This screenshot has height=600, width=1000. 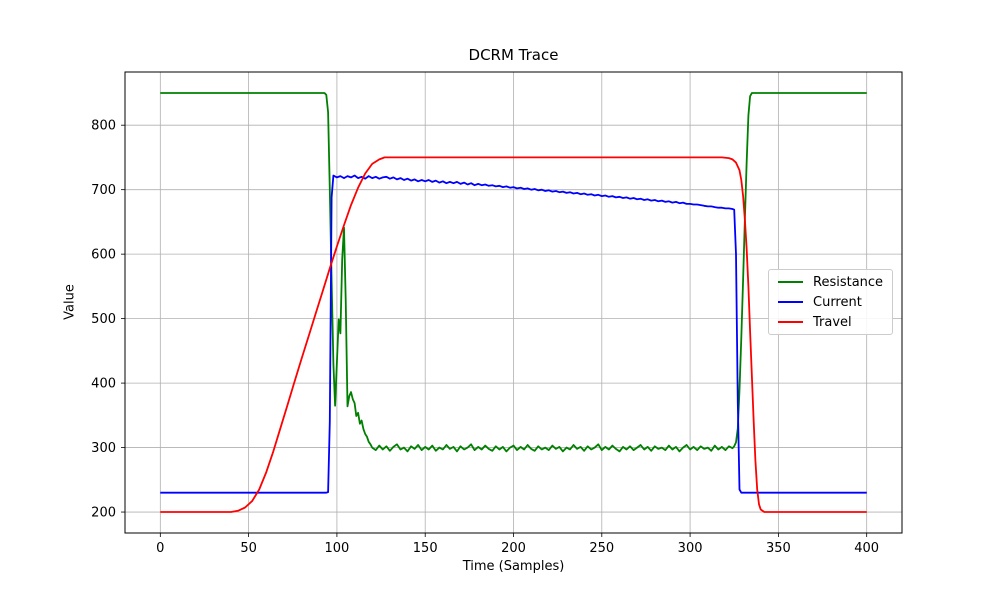 What do you see at coordinates (103, 190) in the screenshot?
I see `y-tick-label: 700` at bounding box center [103, 190].